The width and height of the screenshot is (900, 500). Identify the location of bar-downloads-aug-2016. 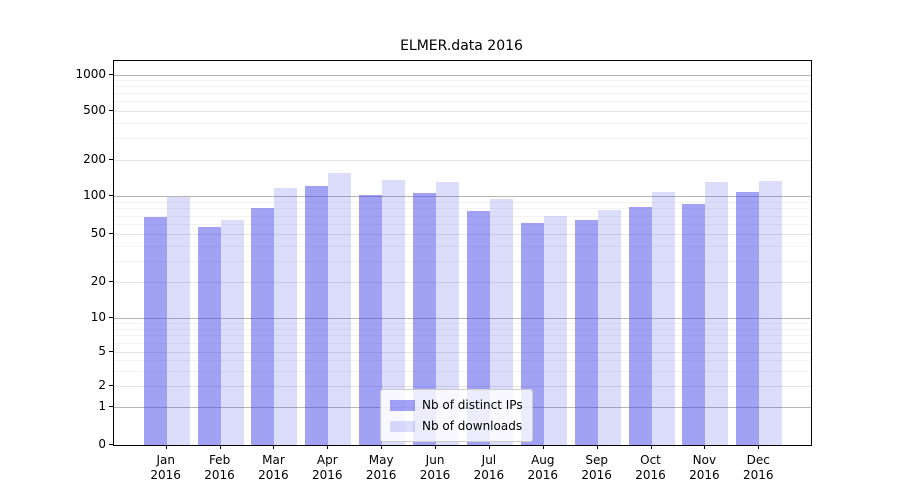
(555, 330).